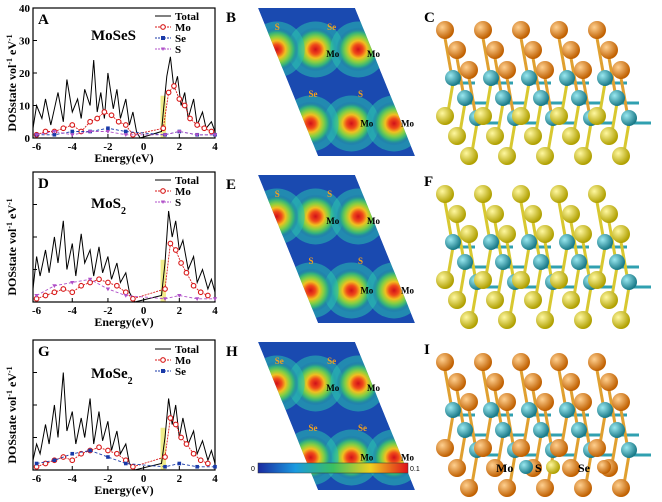 Image resolution: width=662 pixels, height=502 pixels. Describe the element at coordinates (553, 467) in the screenshot. I see `atom-key: Mo S Se` at that location.